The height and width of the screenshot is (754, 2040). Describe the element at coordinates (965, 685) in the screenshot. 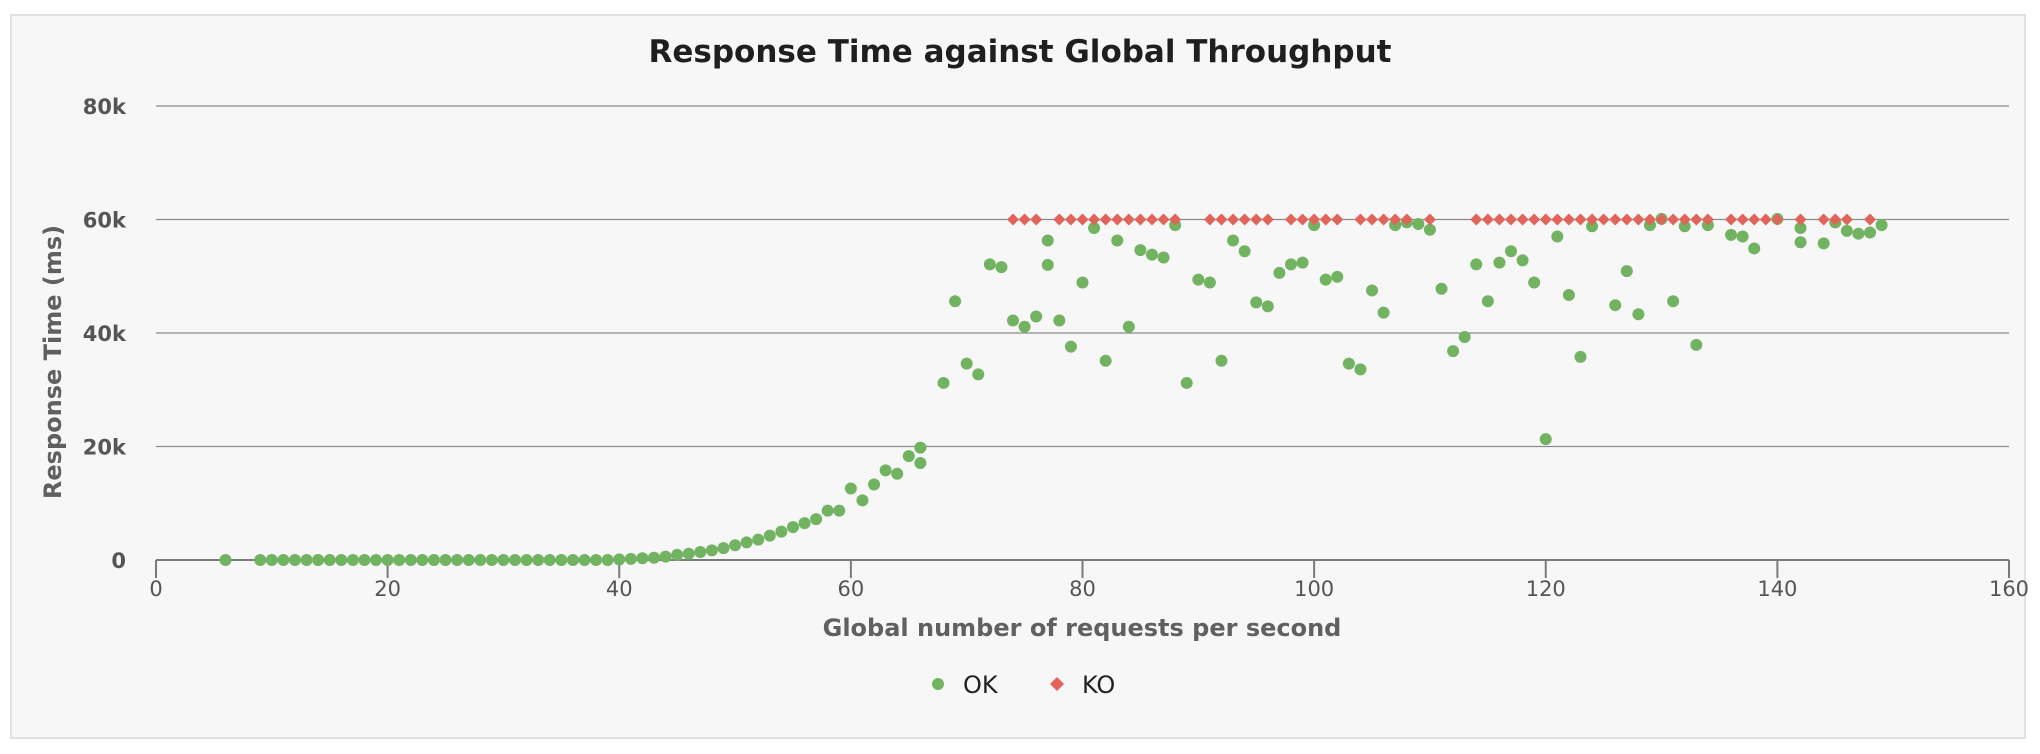

I see `legend-item-ok: OK` at that location.